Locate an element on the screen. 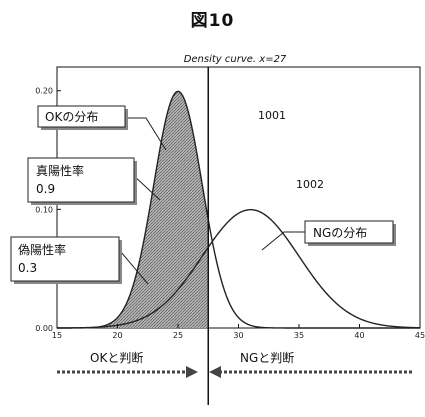 The height and width of the screenshot is (417, 425). judge-ok-arrow is located at coordinates (127, 372).